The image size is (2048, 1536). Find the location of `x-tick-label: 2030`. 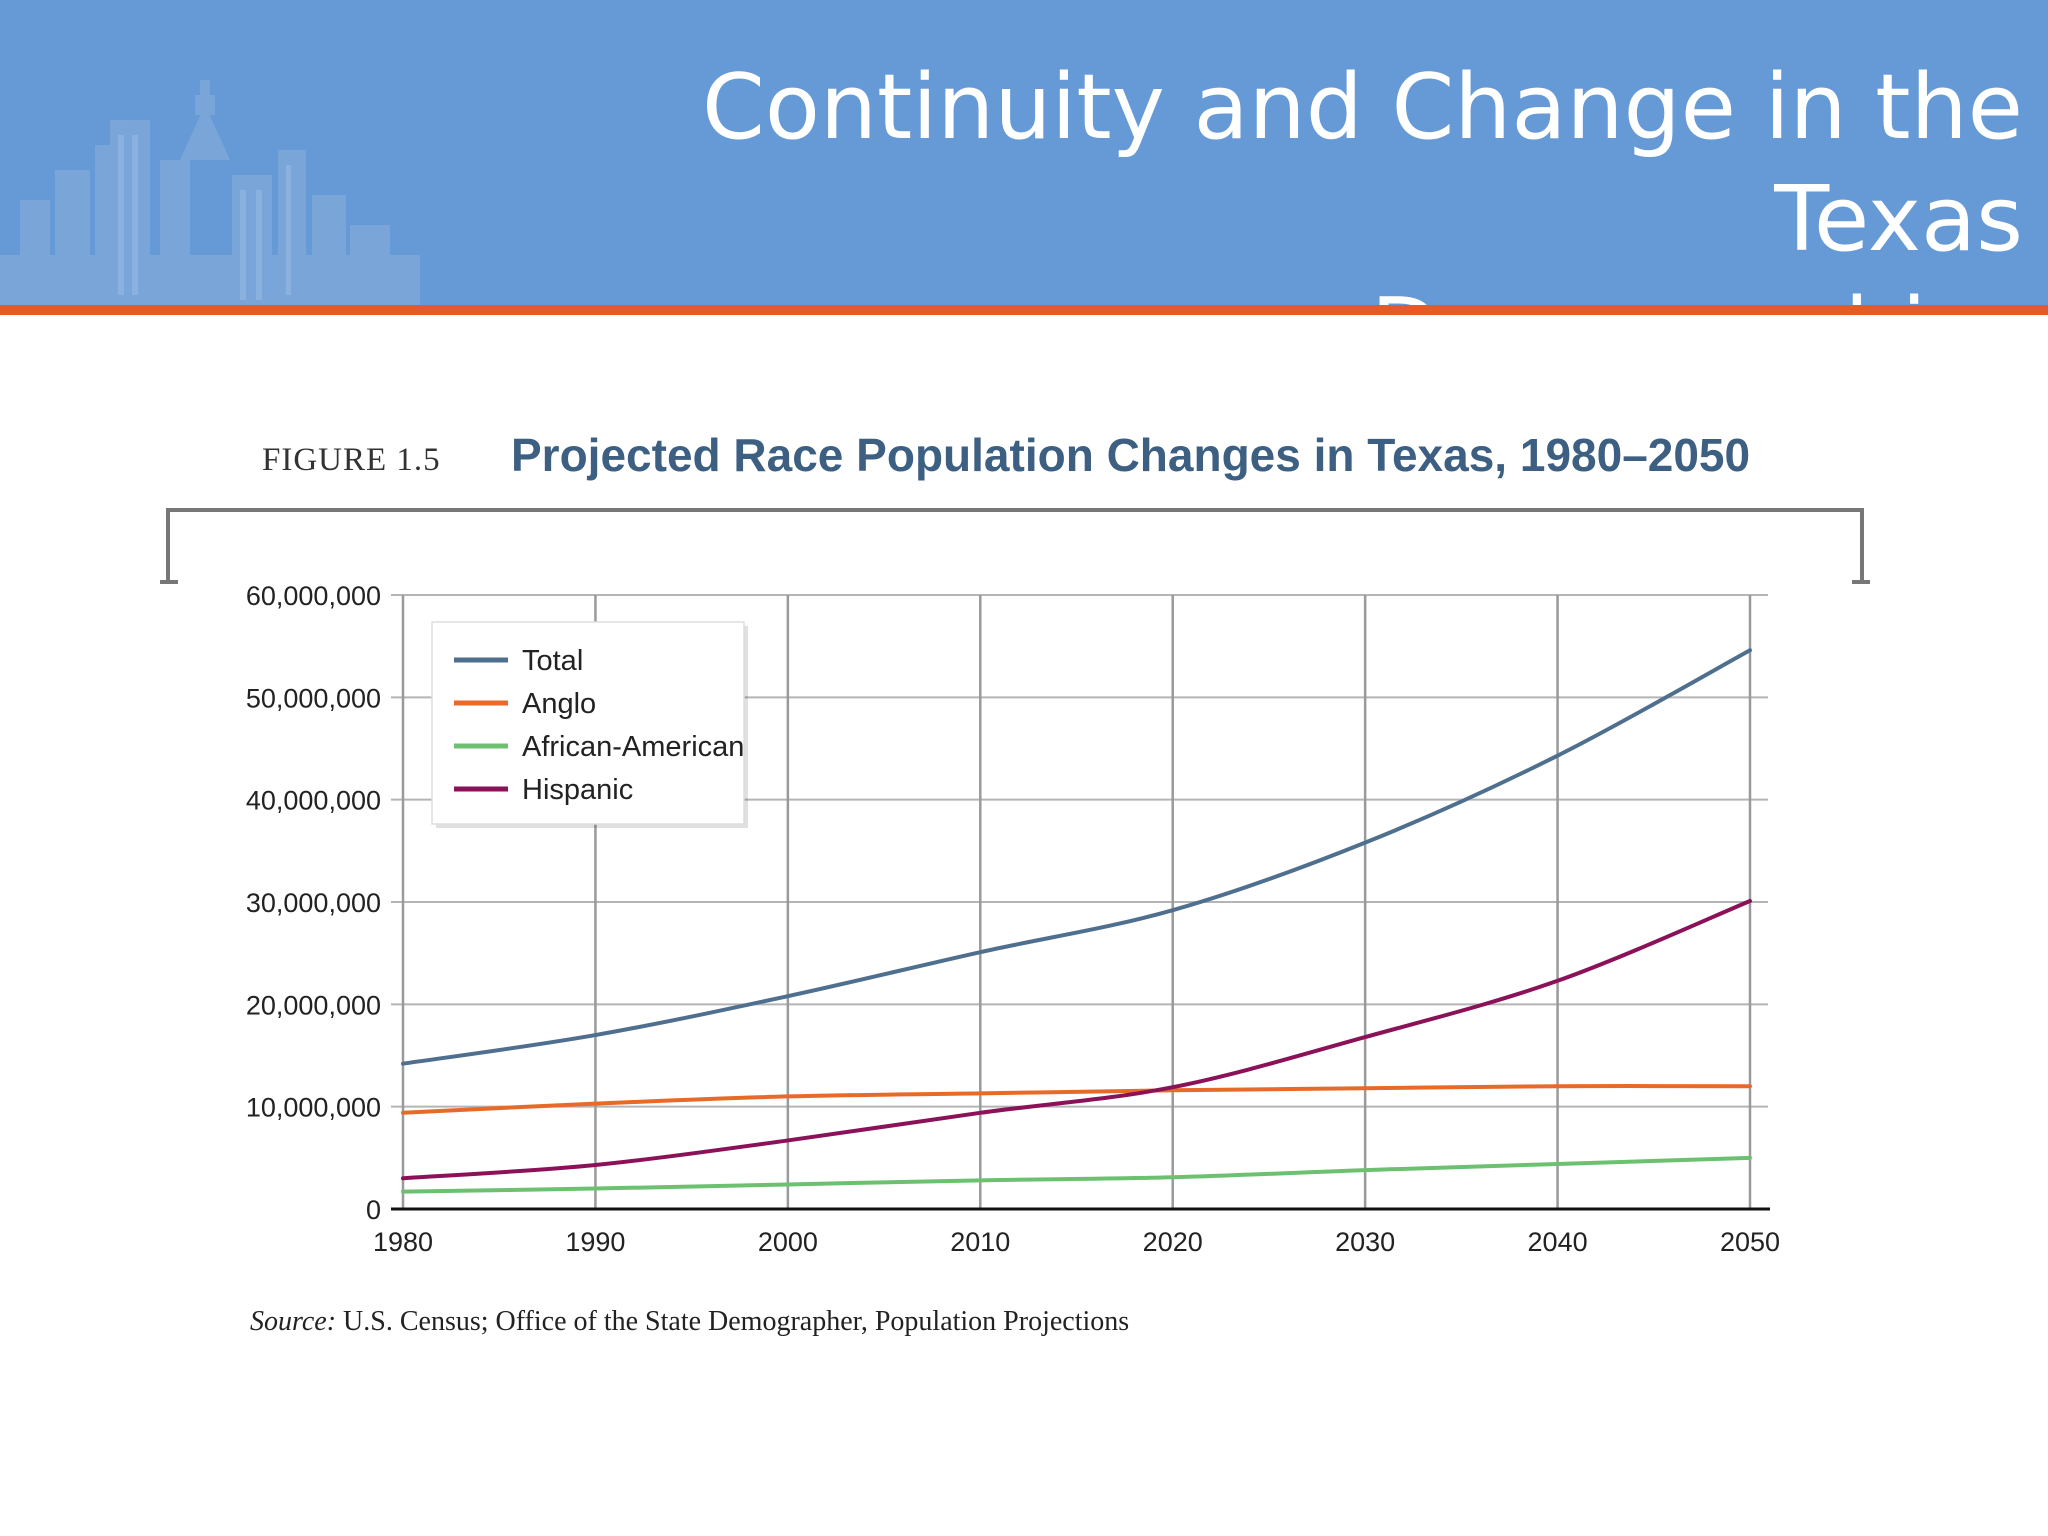

x-tick-label: 2030 is located at coordinates (1365, 1242).